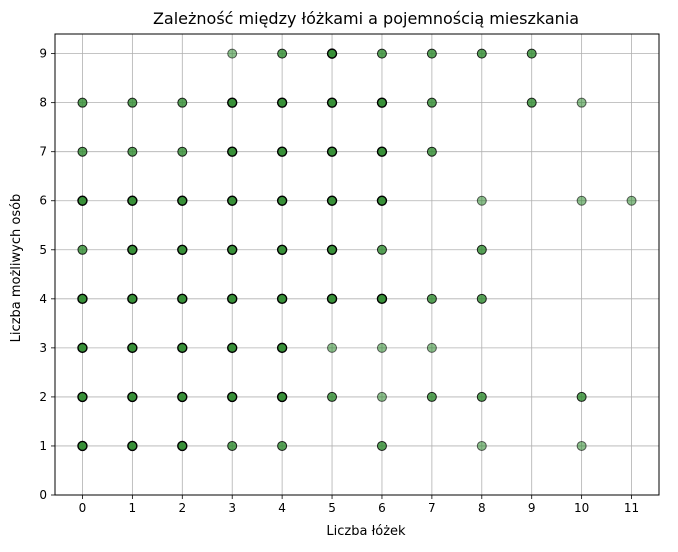 Image resolution: width=678 pixels, height=552 pixels. I want to click on y-axis-label: Liczba możliwych osób, so click(16, 268).